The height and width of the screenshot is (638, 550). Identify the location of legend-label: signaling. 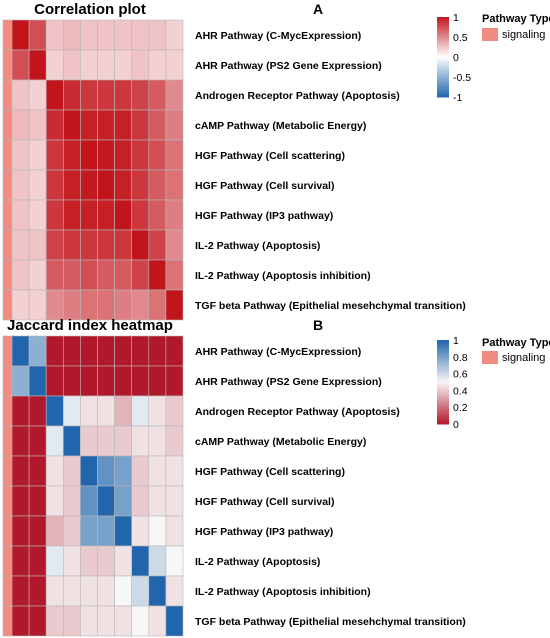
(523, 35).